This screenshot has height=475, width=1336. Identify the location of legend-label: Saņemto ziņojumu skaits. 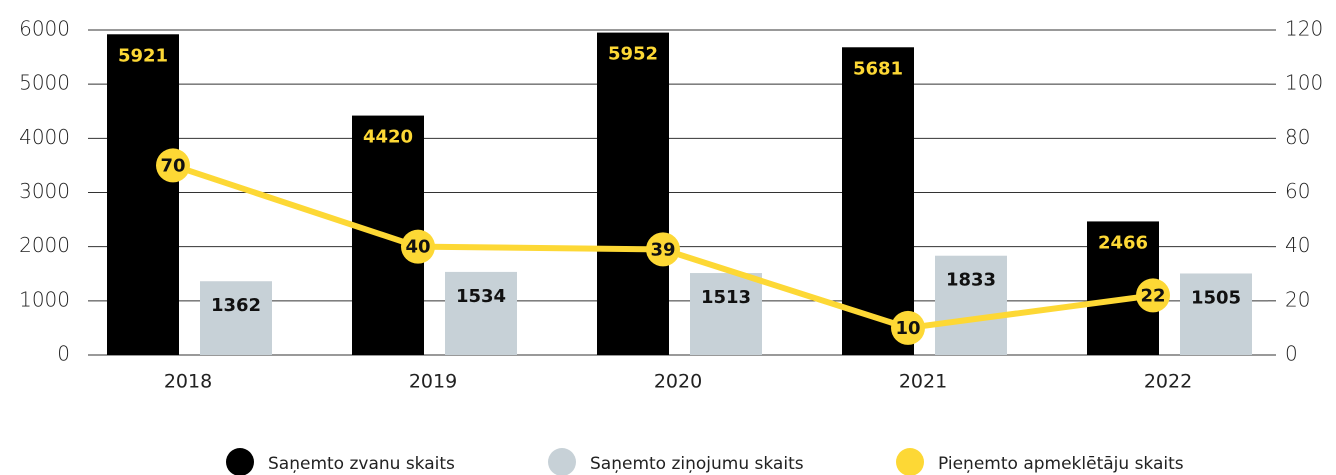
(697, 464).